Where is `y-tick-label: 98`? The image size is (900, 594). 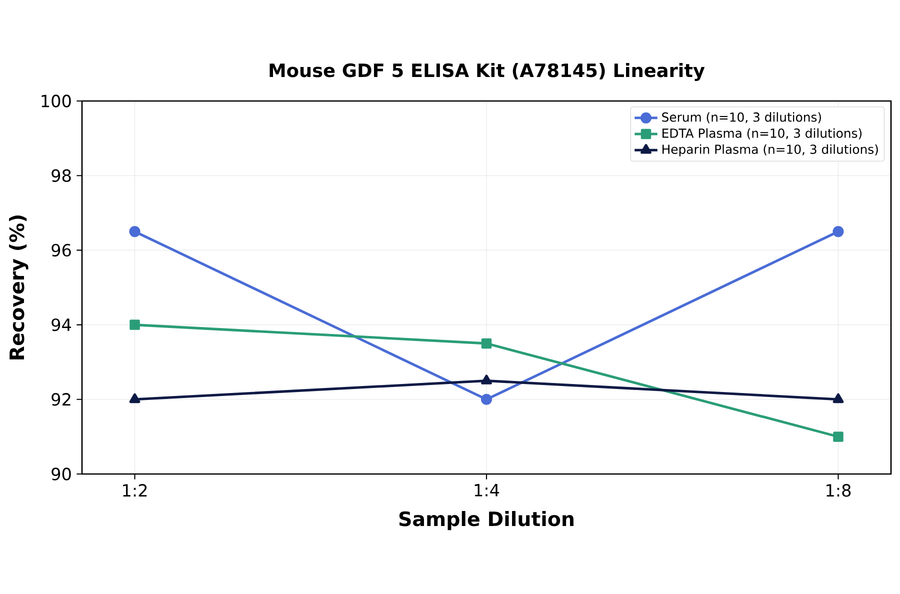 y-tick-label: 98 is located at coordinates (61, 175).